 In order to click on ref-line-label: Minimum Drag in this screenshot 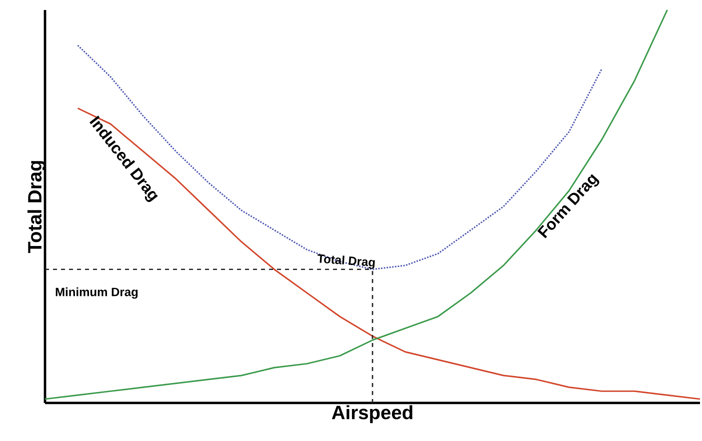, I will do `click(97, 293)`.